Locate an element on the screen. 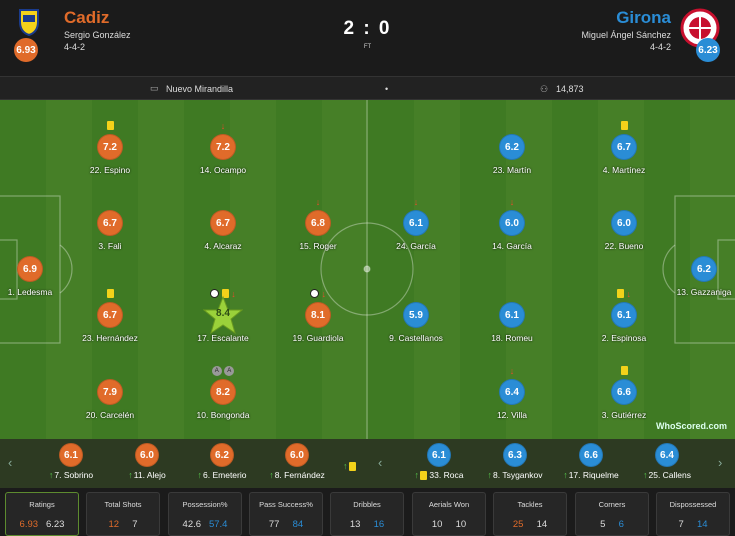 The image size is (735, 536). player-home-rb: 7.2 22. Espino is located at coordinates (110, 148).